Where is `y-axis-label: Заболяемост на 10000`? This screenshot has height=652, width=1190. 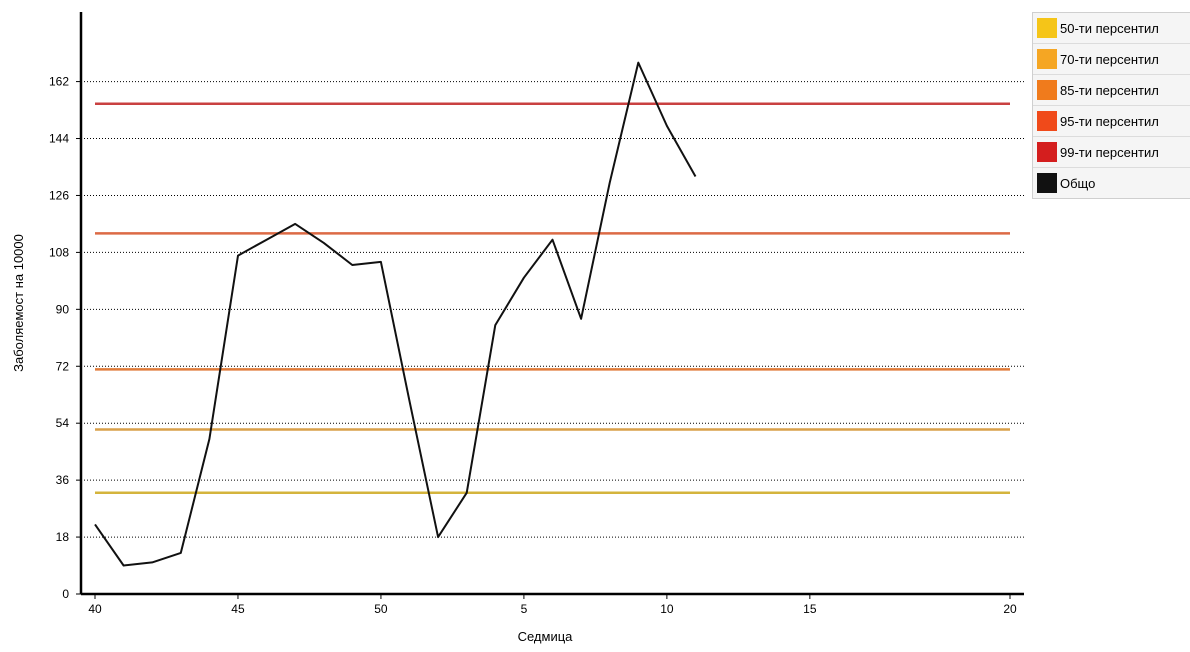
y-axis-label: Заболяемост на 10000 is located at coordinates (18, 303).